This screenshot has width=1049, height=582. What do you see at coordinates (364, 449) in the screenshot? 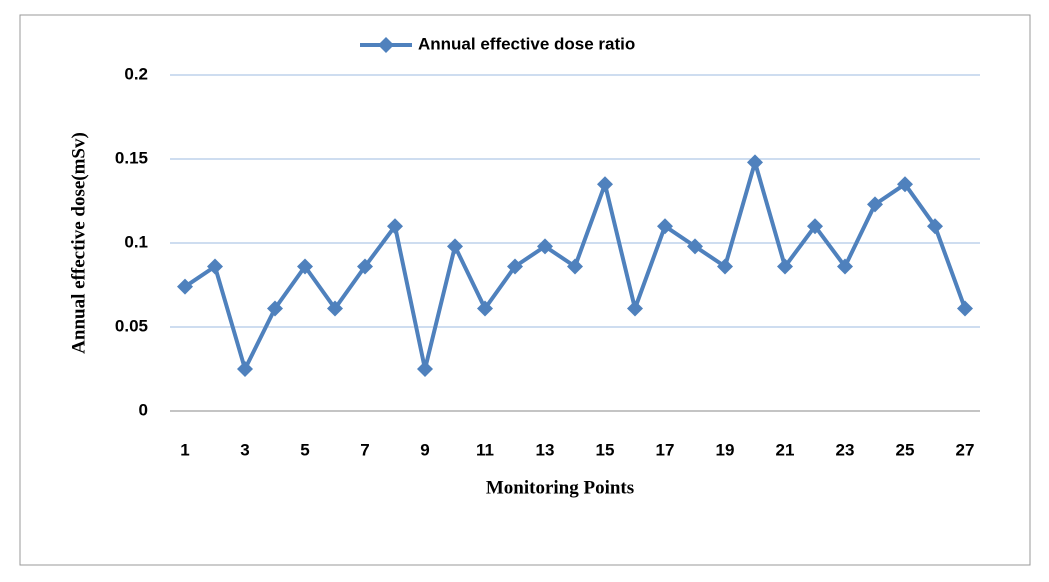
I see `x-tick-label: 7` at bounding box center [364, 449].